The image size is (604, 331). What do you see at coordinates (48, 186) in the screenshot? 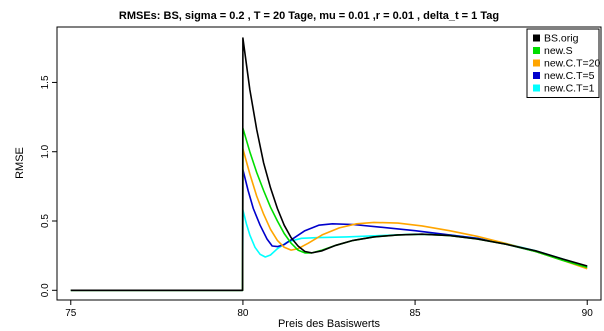
I see `y-axis: 0.0 0.5 1.0 1.5` at bounding box center [48, 186].